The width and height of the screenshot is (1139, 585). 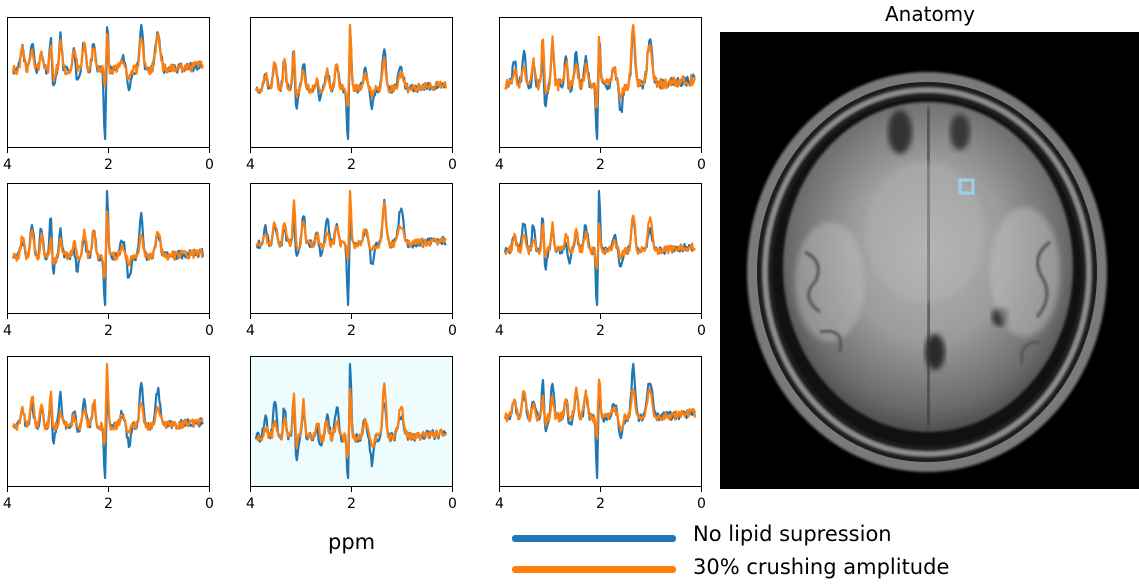 What do you see at coordinates (352, 542) in the screenshot?
I see `x-axis-label: ppm` at bounding box center [352, 542].